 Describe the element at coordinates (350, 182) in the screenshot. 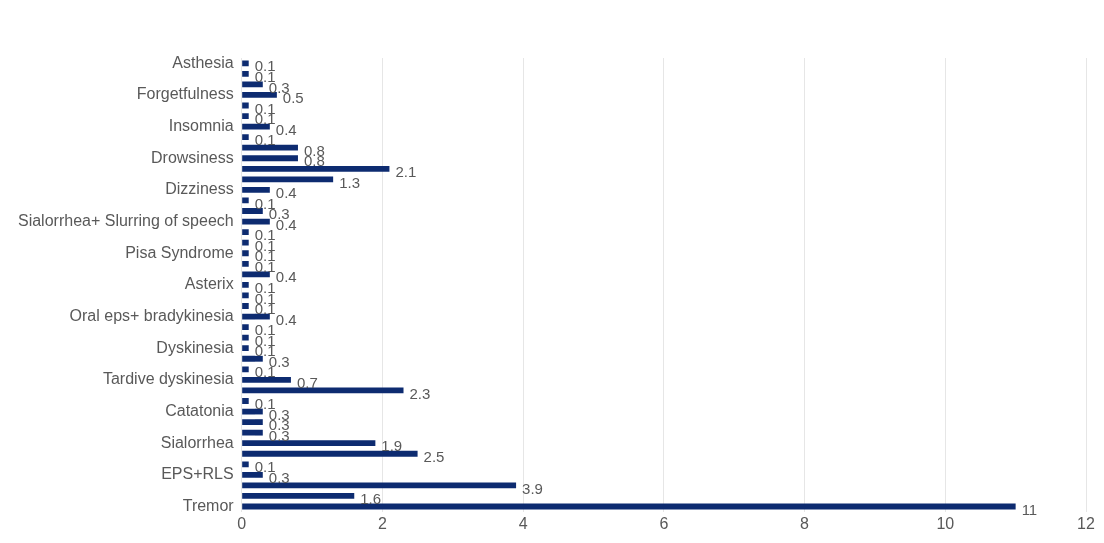

I see `data-label: 1.3` at that location.